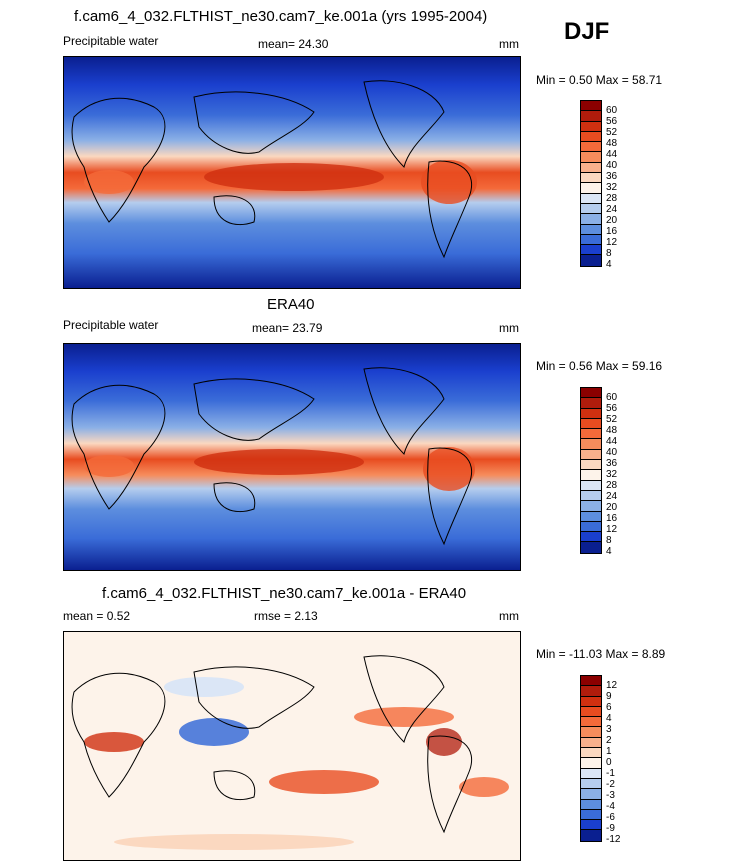  Describe the element at coordinates (286, 616) in the screenshot. I see `panel3-rmse-label: rmse = 2.13` at that location.